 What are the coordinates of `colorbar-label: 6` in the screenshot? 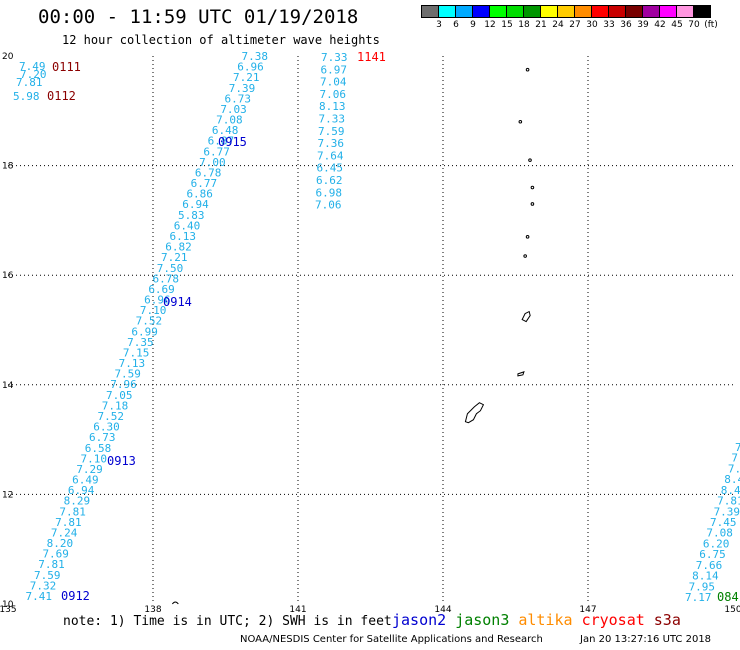 It's located at (456, 25).